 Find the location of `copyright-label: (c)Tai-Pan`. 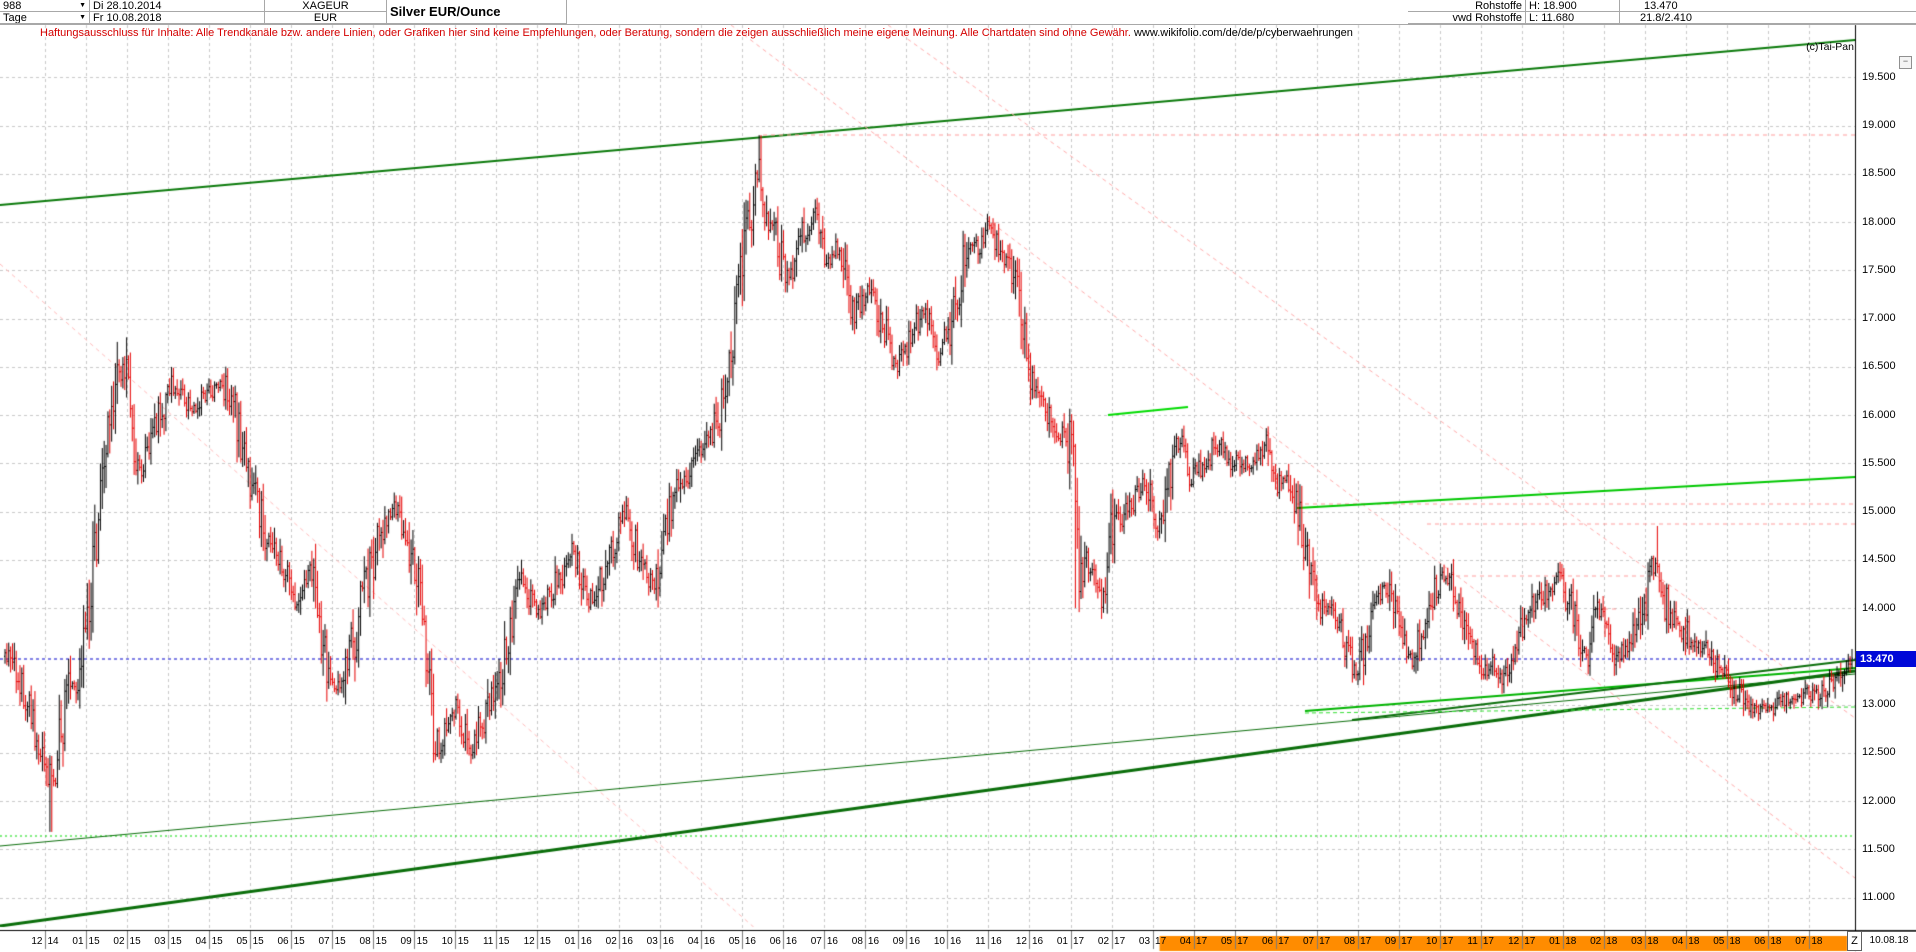

copyright-label: (c)Tai-Pan is located at coordinates (1830, 47).